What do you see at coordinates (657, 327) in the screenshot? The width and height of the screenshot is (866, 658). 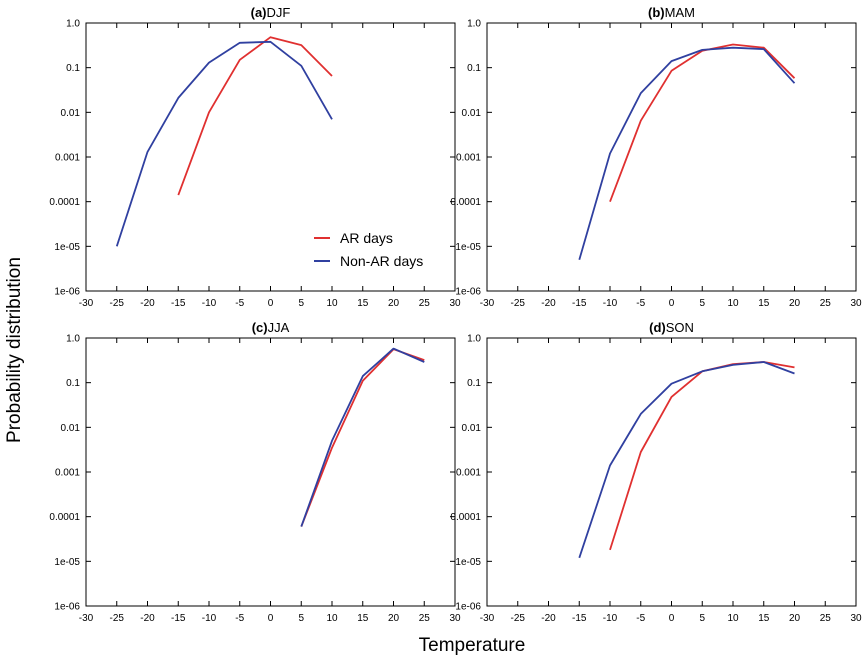 I see `panel-label: (d)` at bounding box center [657, 327].